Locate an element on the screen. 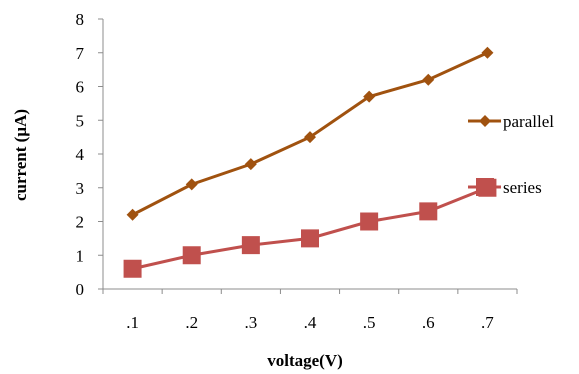 The height and width of the screenshot is (374, 579). legend-label: series is located at coordinates (522, 187).